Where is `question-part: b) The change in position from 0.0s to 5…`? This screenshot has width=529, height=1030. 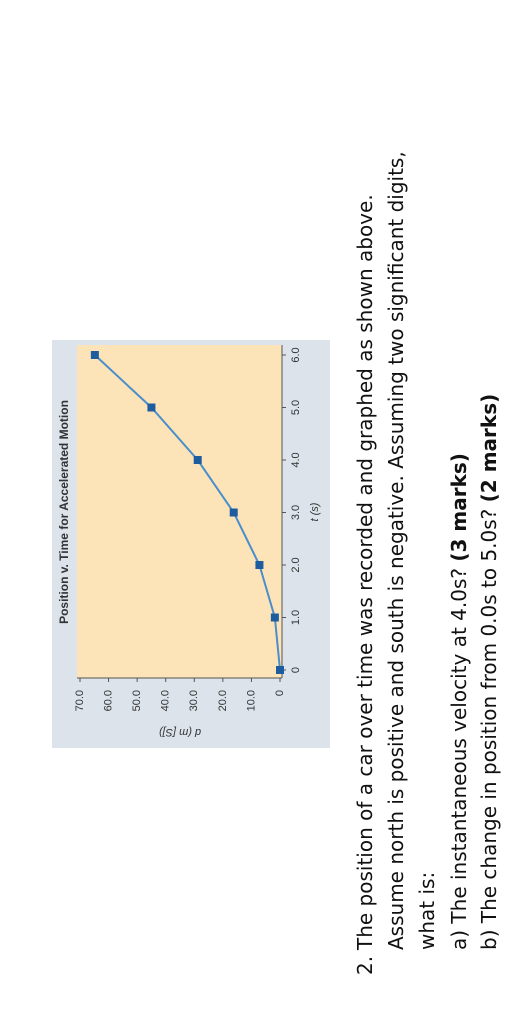 question-part: b) The change in position from 0.0s to 5… is located at coordinates (489, 672).